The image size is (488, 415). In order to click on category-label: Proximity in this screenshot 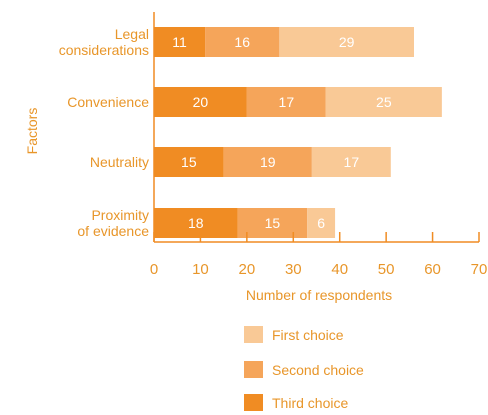, I will do `click(120, 215)`.